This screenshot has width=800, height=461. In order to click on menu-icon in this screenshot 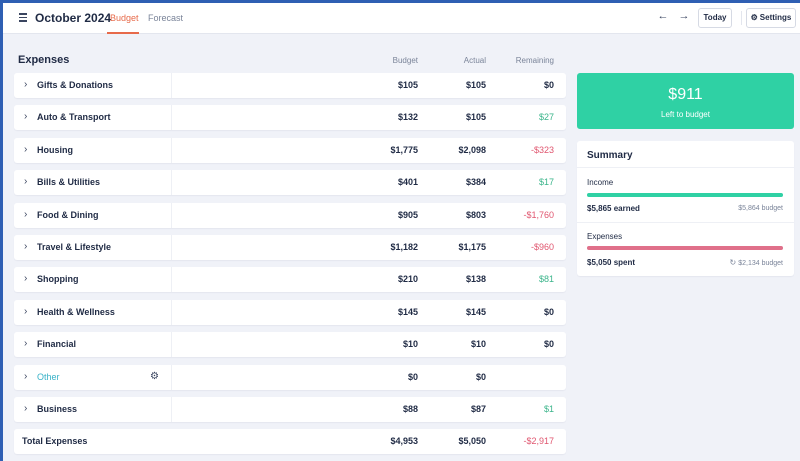, I will do `click(23, 17)`.